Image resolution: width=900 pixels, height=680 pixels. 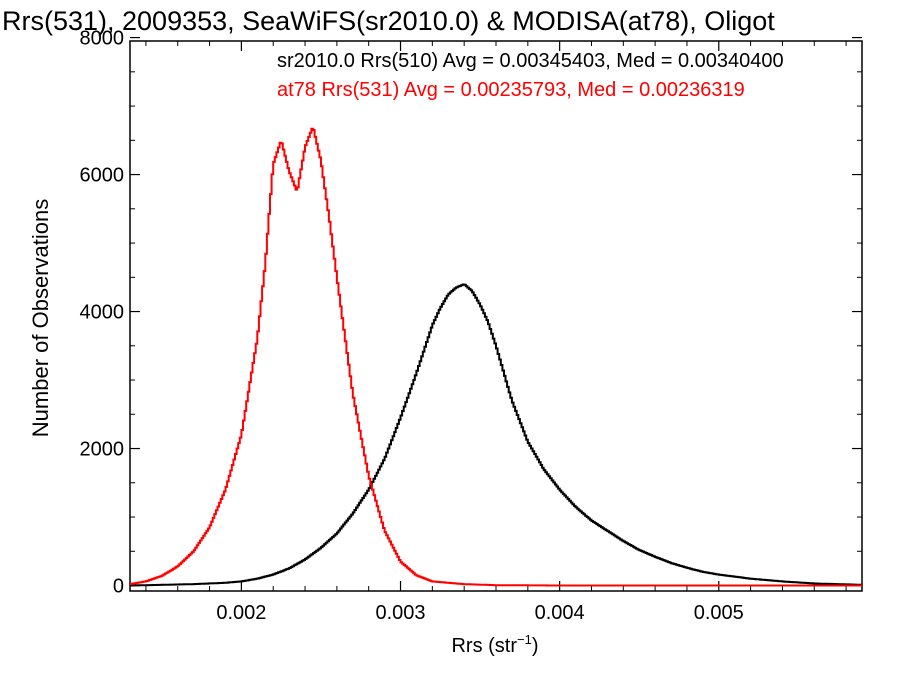 What do you see at coordinates (719, 613) in the screenshot?
I see `x-tick-label: 0.005` at bounding box center [719, 613].